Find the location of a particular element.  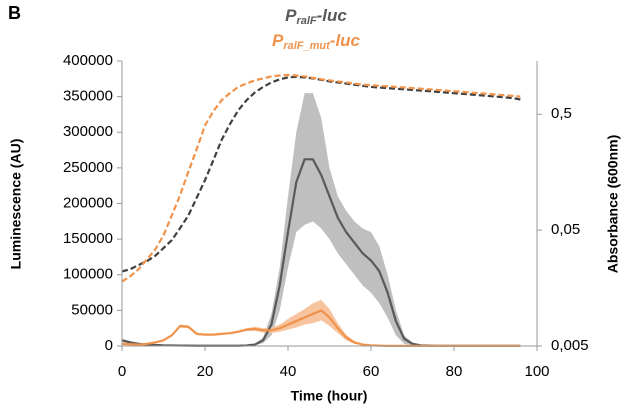

x-tick-label: 20 is located at coordinates (205, 371).